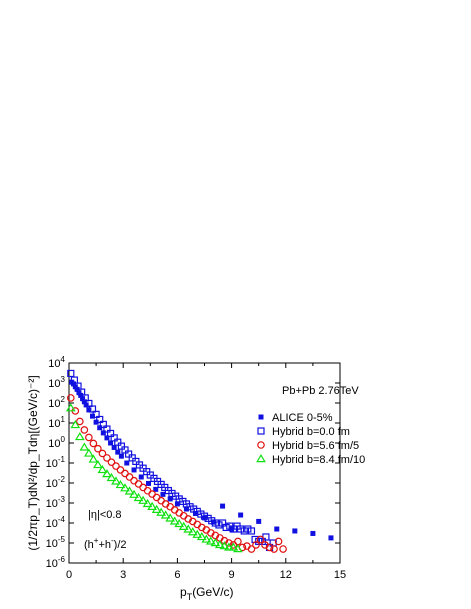 The height and width of the screenshot is (609, 471). Describe the element at coordinates (318, 460) in the screenshot. I see `legend-label: Hybrid b=8.4 fm/10` at that location.